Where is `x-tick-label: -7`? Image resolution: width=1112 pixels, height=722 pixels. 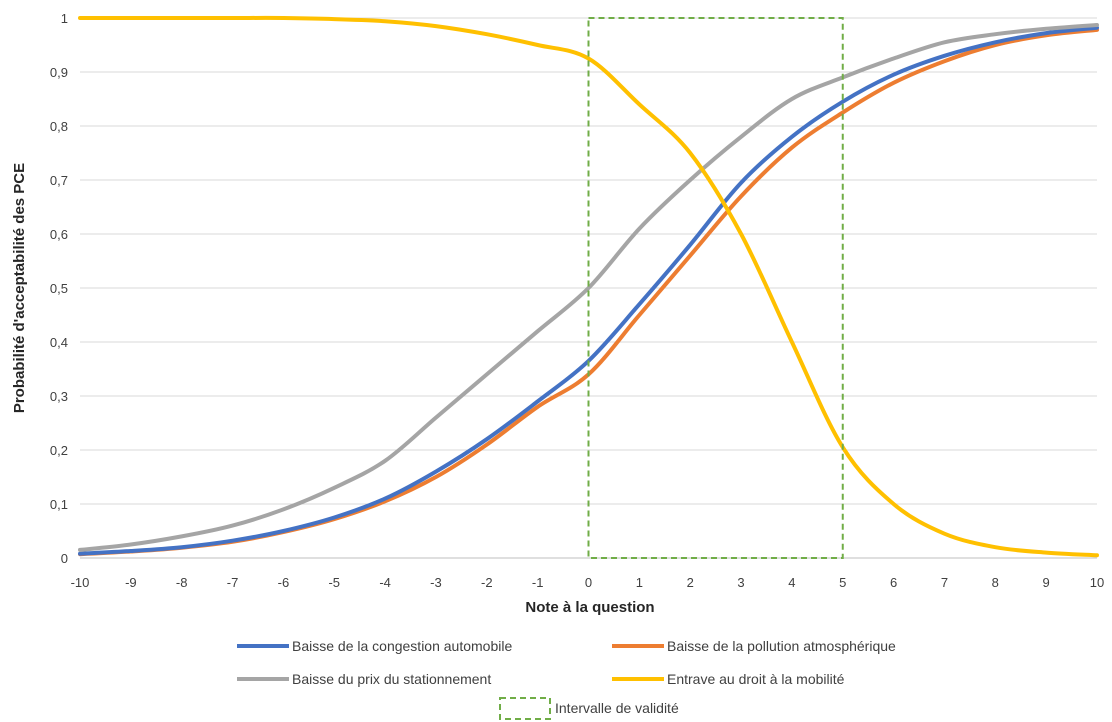 x-tick-label: -7 is located at coordinates (233, 582).